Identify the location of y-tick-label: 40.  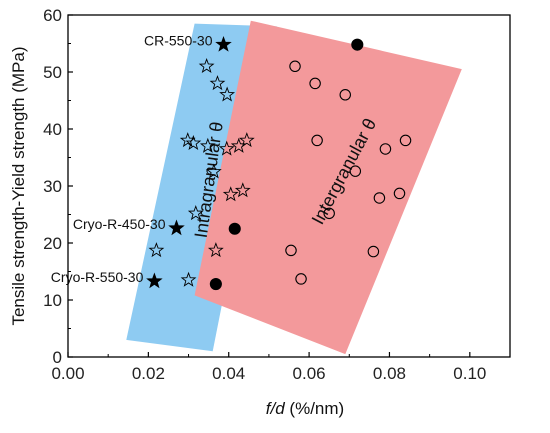
(52, 129).